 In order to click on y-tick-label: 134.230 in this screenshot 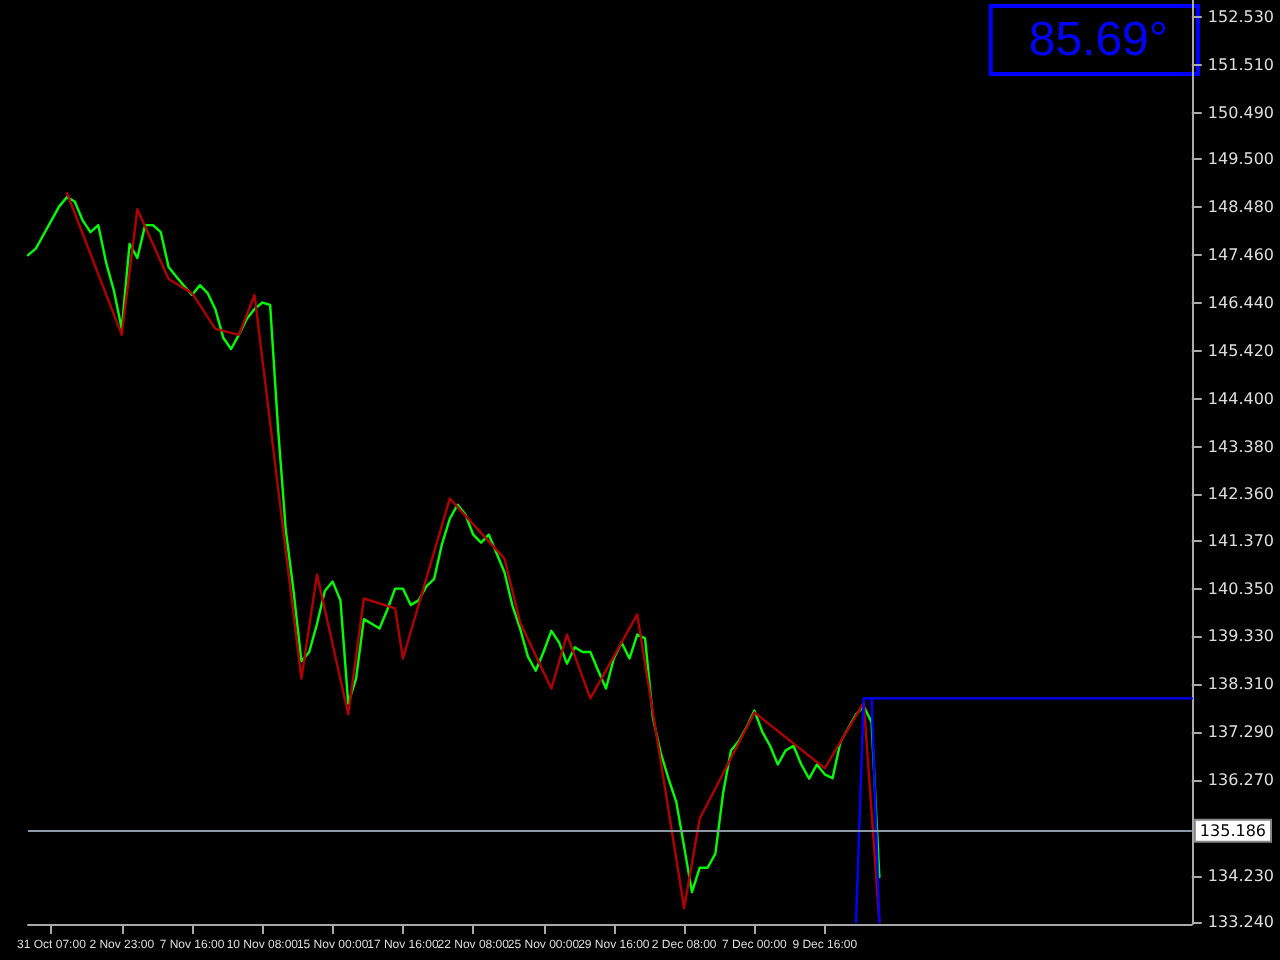, I will do `click(1241, 875)`.